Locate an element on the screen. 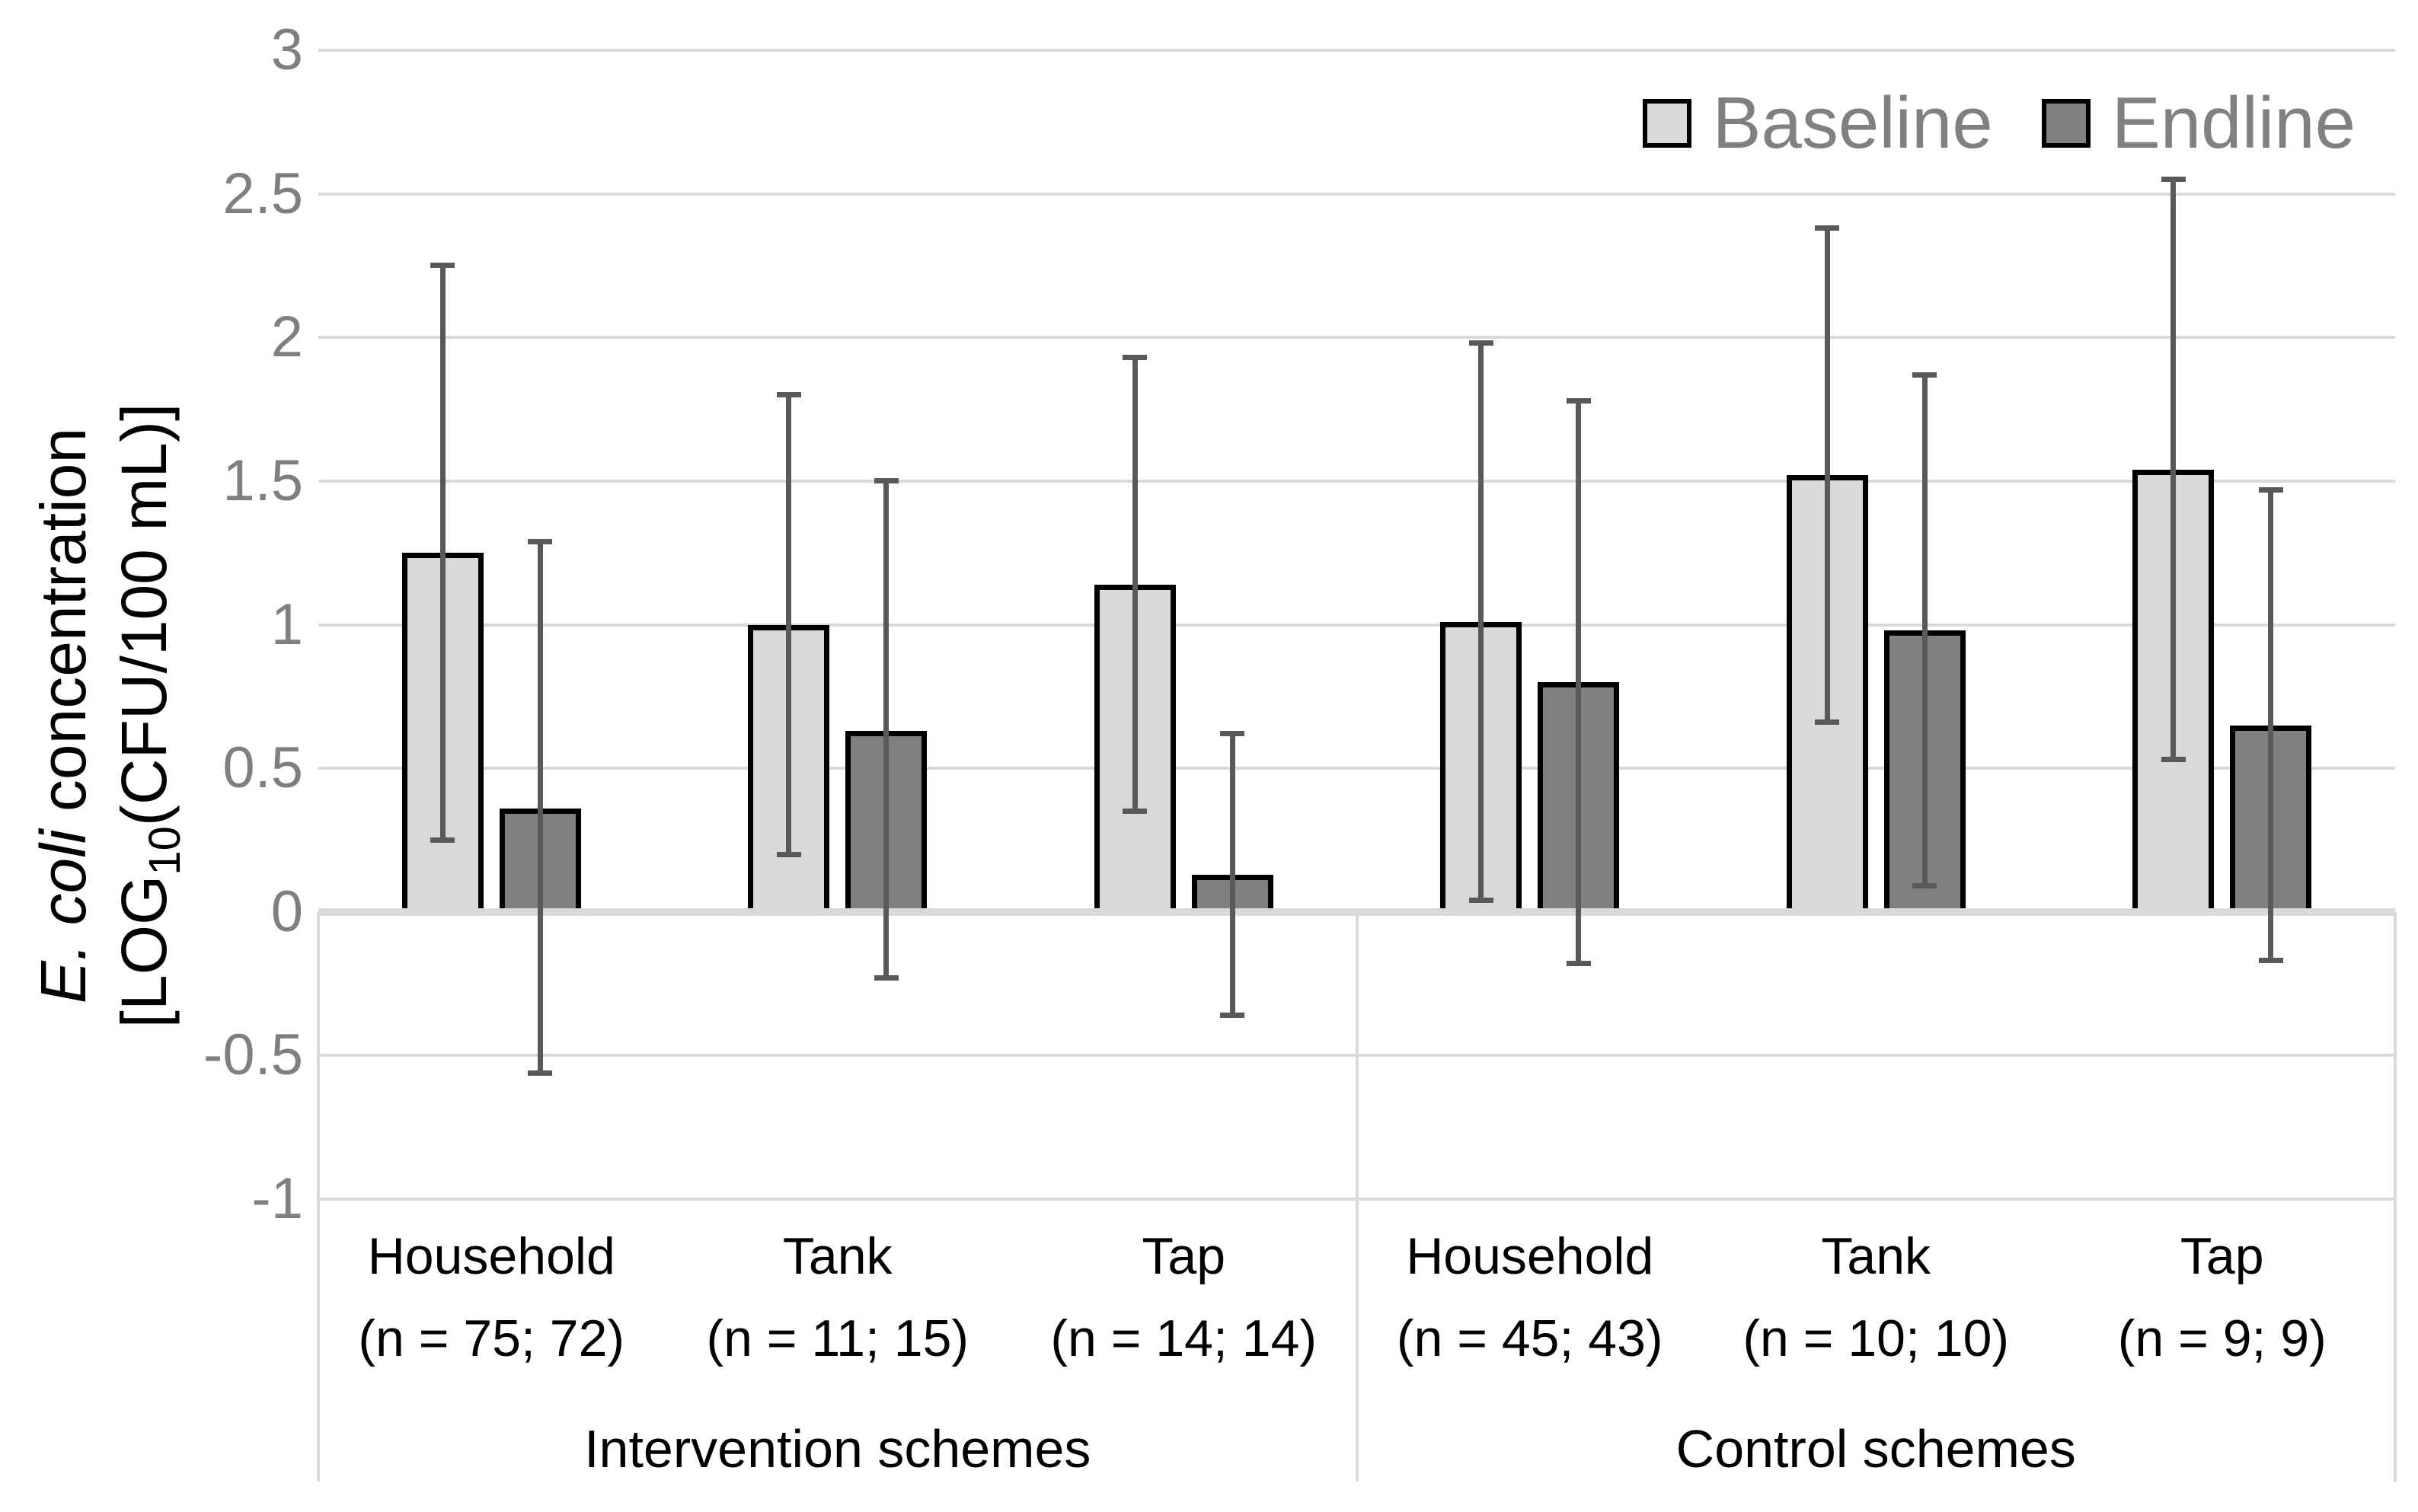 This screenshot has height=1512, width=2418. log-subscript: 10 is located at coordinates (164, 851).